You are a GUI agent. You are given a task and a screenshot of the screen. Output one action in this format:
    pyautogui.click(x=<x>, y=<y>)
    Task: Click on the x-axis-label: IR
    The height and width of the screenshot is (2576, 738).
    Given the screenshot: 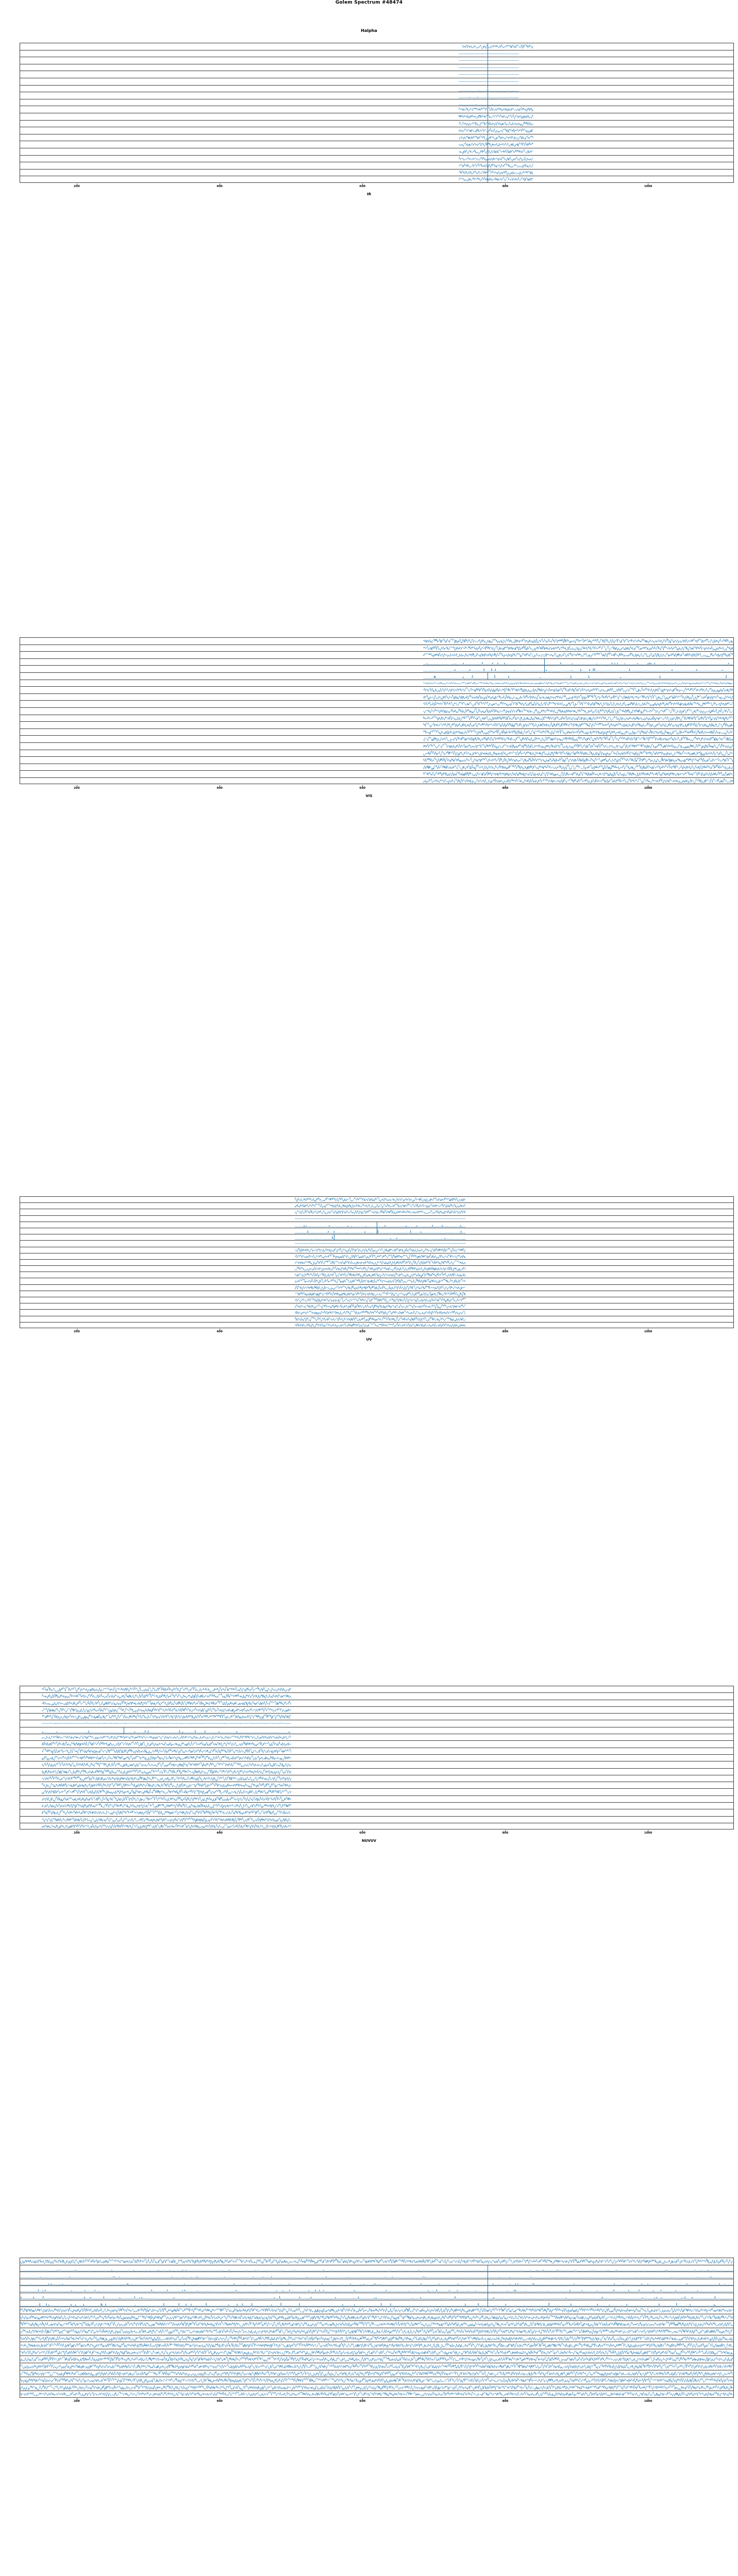 What is the action you would take?
    pyautogui.click(x=369, y=194)
    